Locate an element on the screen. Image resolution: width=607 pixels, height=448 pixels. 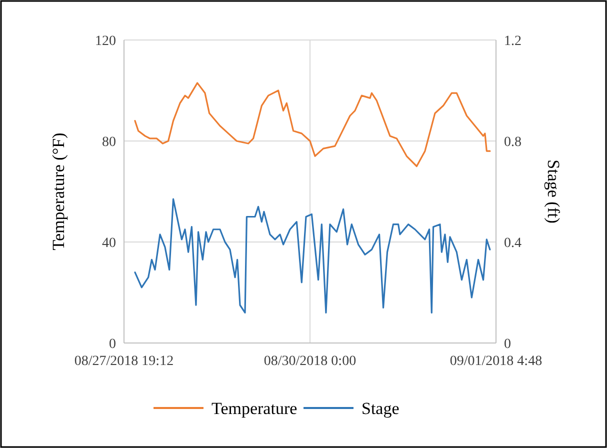
y-tick-label: 80 is located at coordinates (109, 142).